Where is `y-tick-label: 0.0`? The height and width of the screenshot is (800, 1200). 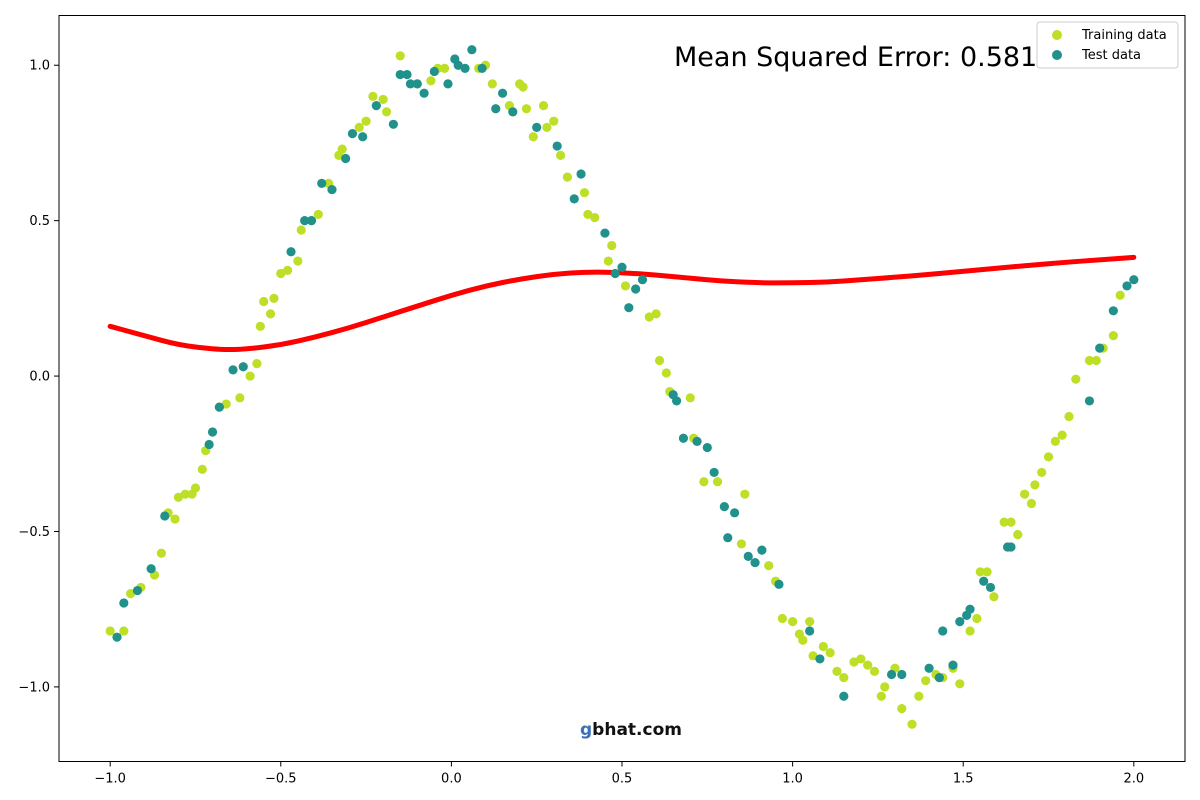 y-tick-label: 0.0 is located at coordinates (39, 377).